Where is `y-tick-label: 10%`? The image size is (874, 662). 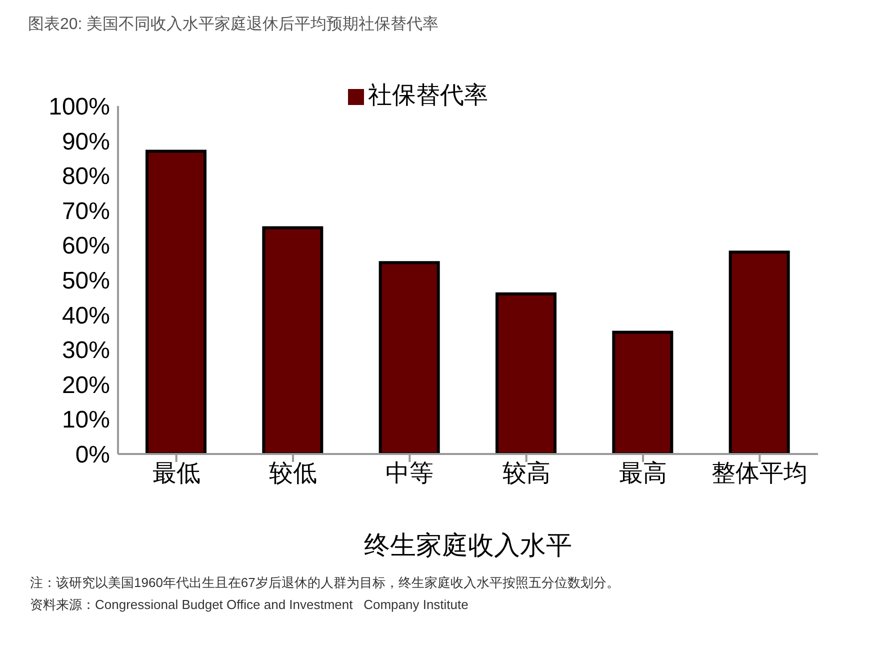 y-tick-label: 10% is located at coordinates (86, 420).